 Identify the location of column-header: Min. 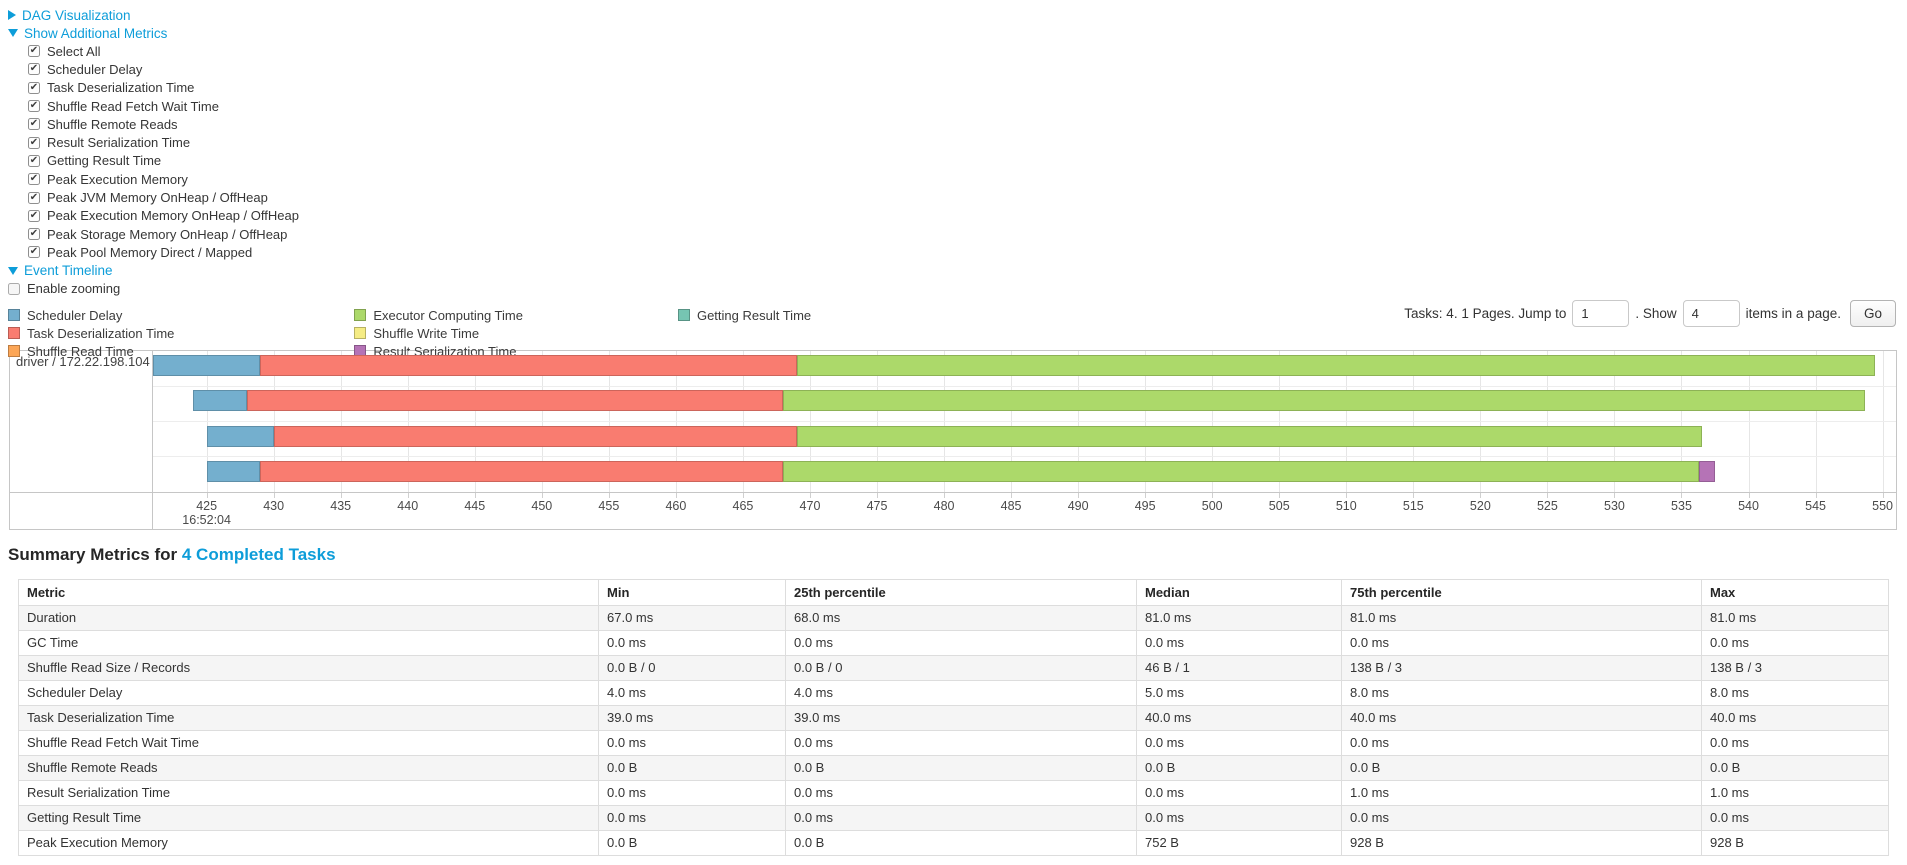
(692, 592).